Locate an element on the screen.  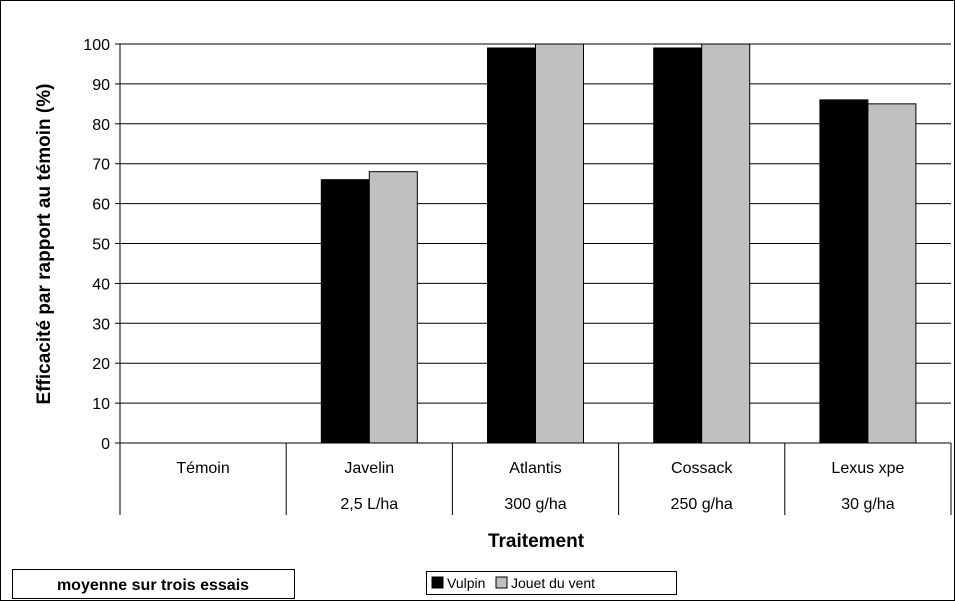
y-tick-label-100: 100 is located at coordinates (96, 45).